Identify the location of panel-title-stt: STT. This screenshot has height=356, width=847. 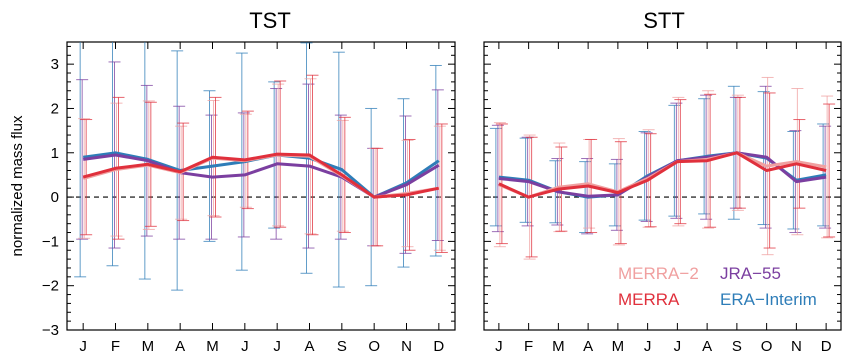
(664, 20).